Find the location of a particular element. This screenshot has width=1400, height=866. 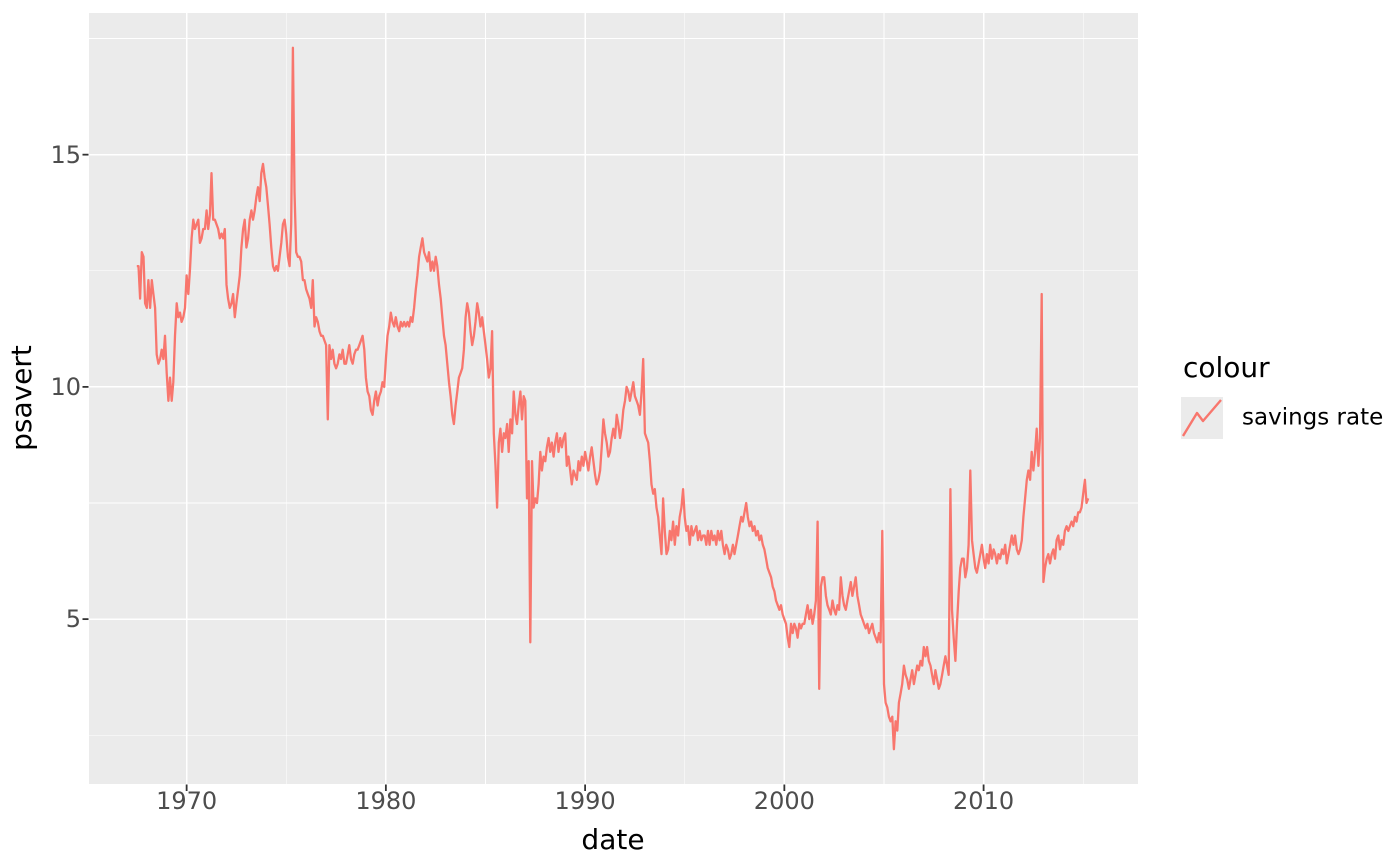

legend-key-zigzag-line is located at coordinates (1201, 418).